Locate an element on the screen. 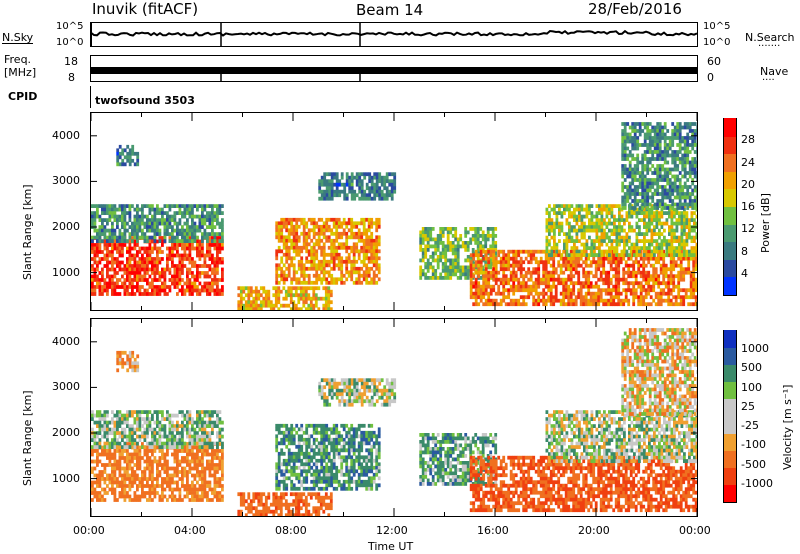 Image resolution: width=800 pixels, height=554 pixels. cpid-label: CPID is located at coordinates (23, 96).